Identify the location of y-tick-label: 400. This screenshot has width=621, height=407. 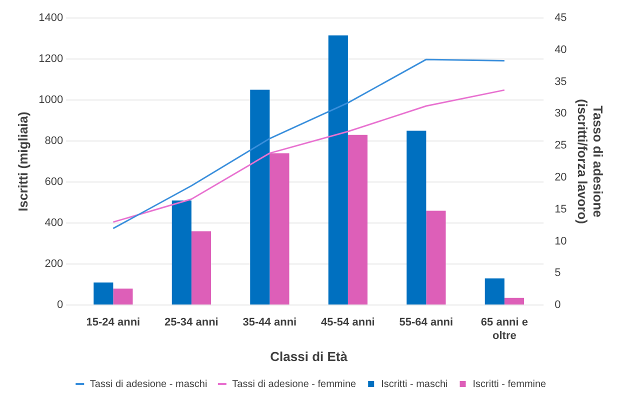
(54, 223).